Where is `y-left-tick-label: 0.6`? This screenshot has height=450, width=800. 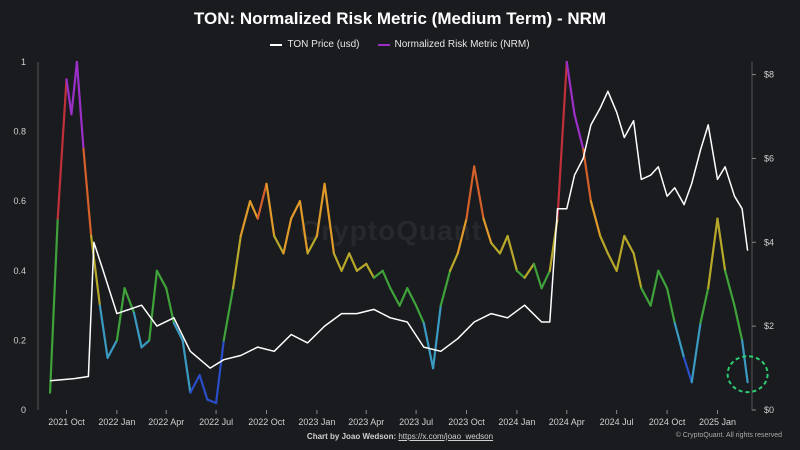 y-left-tick-label: 0.6 is located at coordinates (19, 201).